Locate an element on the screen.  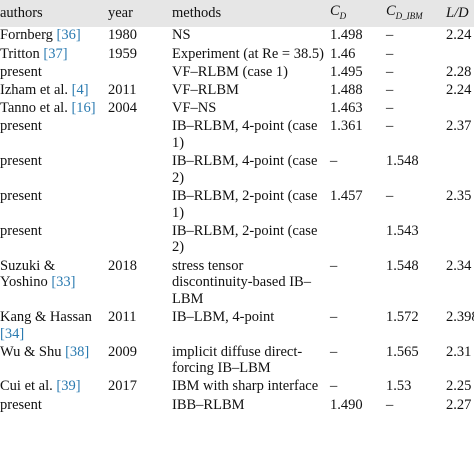
column-header: CD_IBM is located at coordinates (413, 14).